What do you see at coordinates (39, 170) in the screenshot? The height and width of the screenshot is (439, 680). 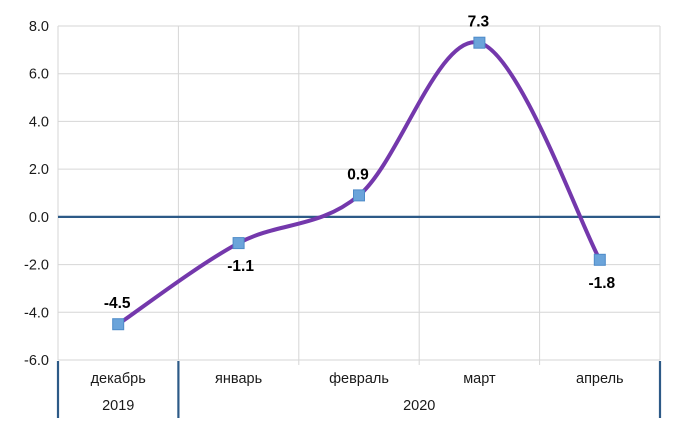 I see `y-tick-label: 2.0` at bounding box center [39, 170].